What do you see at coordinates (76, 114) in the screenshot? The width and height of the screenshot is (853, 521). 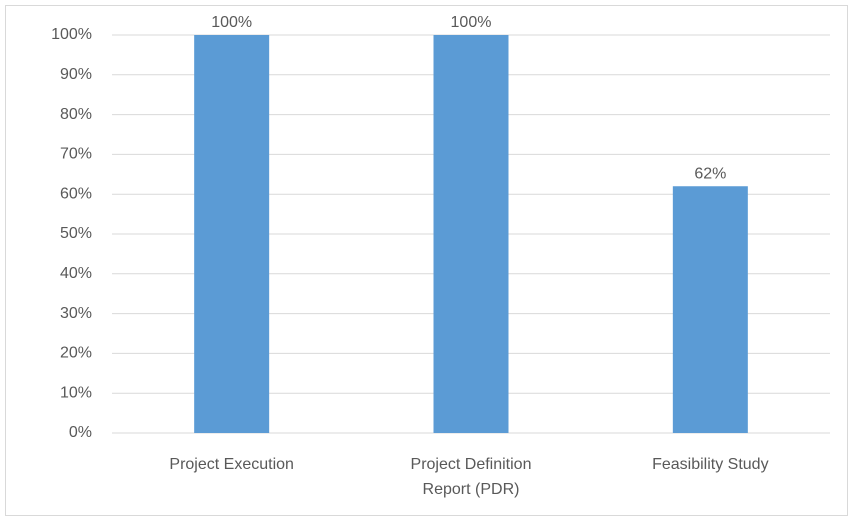 I see `y-tick-label: 80%` at bounding box center [76, 114].